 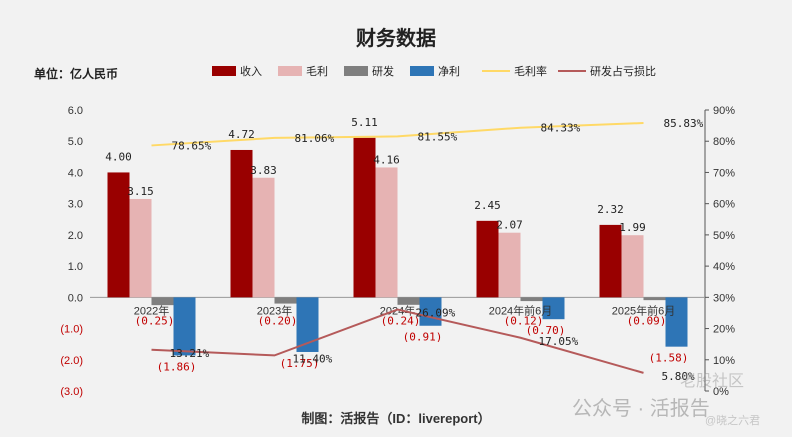 I want to click on net-profit-value-label: (1.86), so click(x=177, y=366).